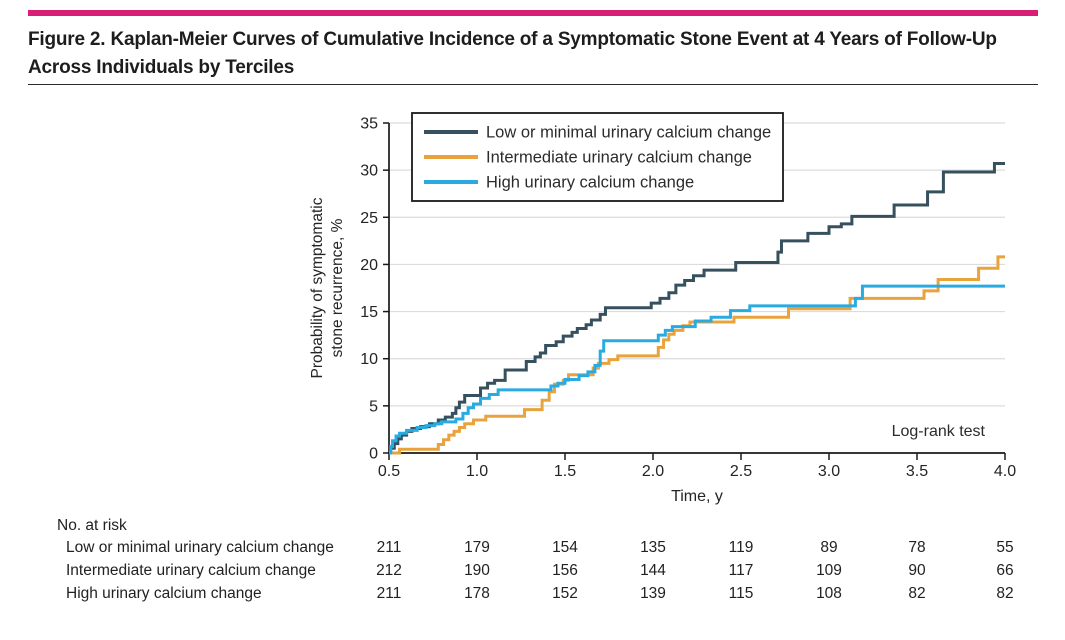 The image size is (1065, 640). What do you see at coordinates (477, 570) in the screenshot?
I see `risk-count: 190` at bounding box center [477, 570].